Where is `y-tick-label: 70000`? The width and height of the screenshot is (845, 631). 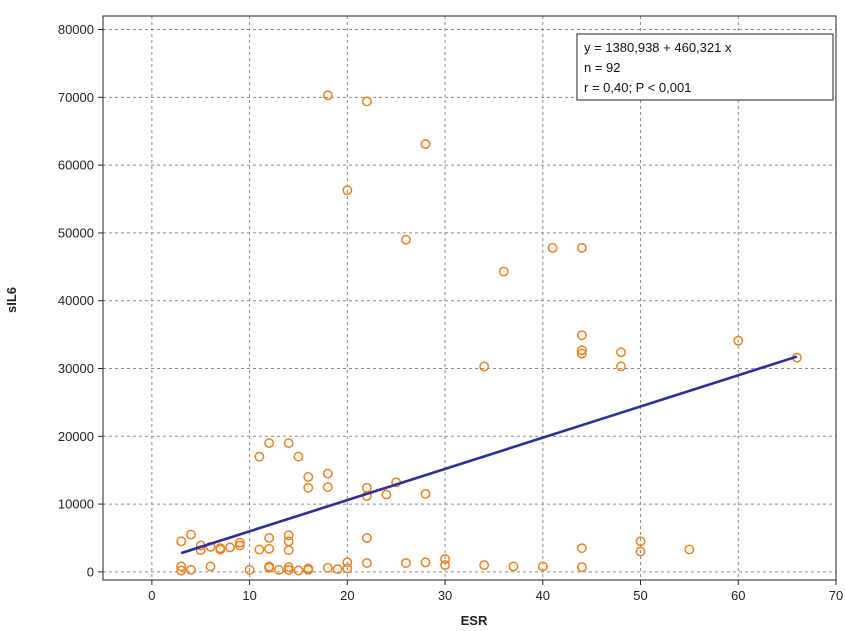 y-tick-label: 70000 is located at coordinates (76, 97).